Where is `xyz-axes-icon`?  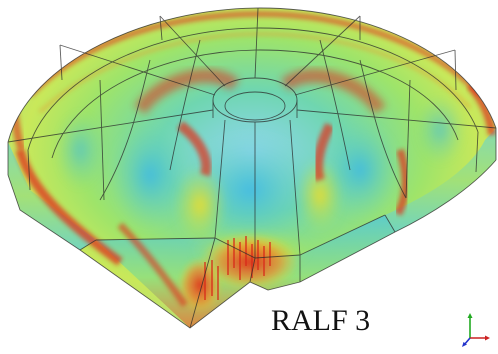 xyz-axes-icon is located at coordinates (476, 330).